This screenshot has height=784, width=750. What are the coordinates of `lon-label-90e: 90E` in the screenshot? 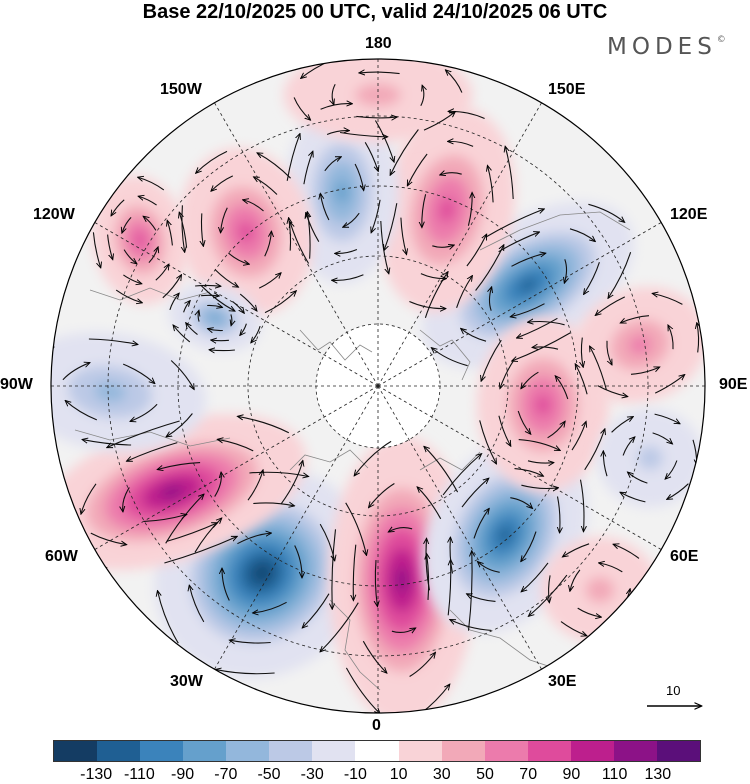 It's located at (733, 384).